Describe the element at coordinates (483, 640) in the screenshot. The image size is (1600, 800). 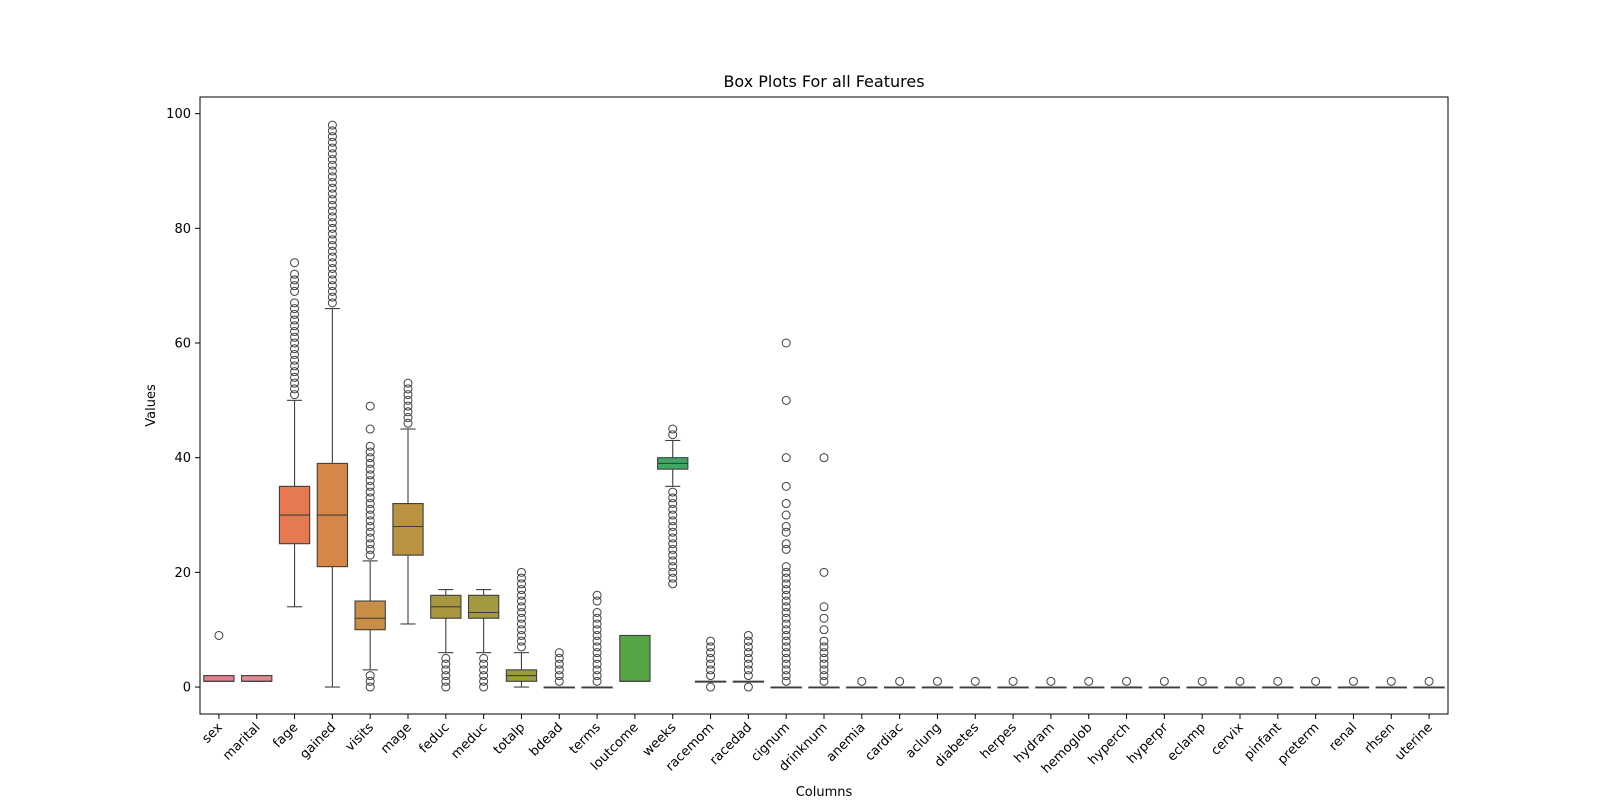
I see `box-meduc` at that location.